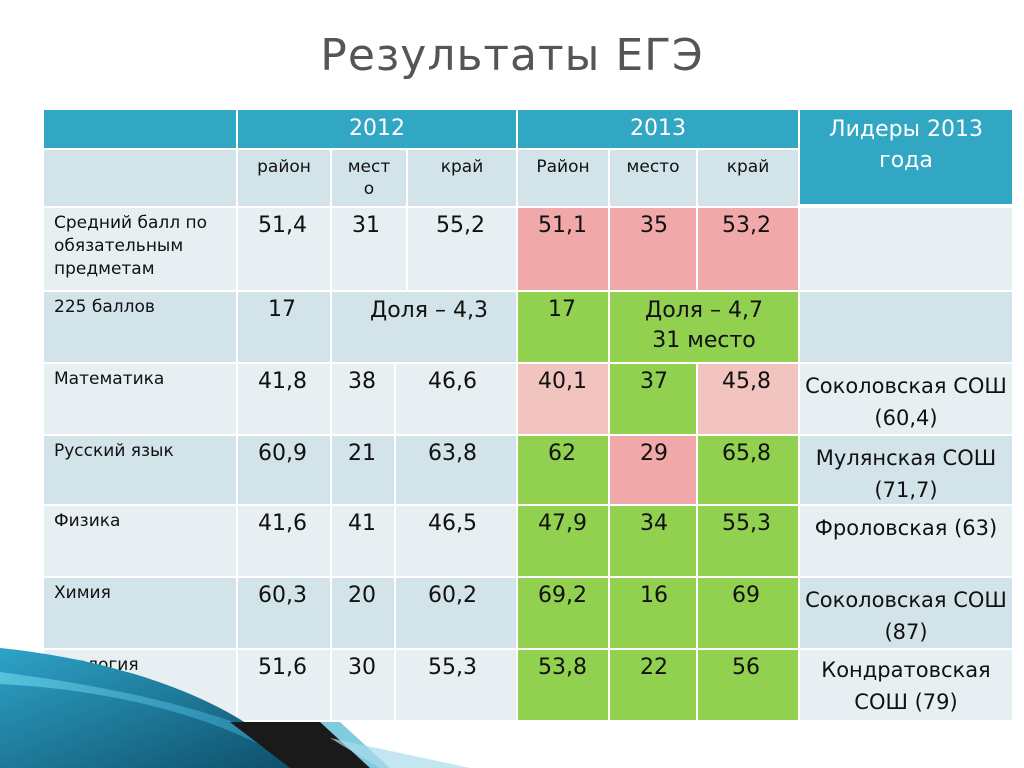  I want to click on cell-mesto-2012: 21, so click(364, 471).